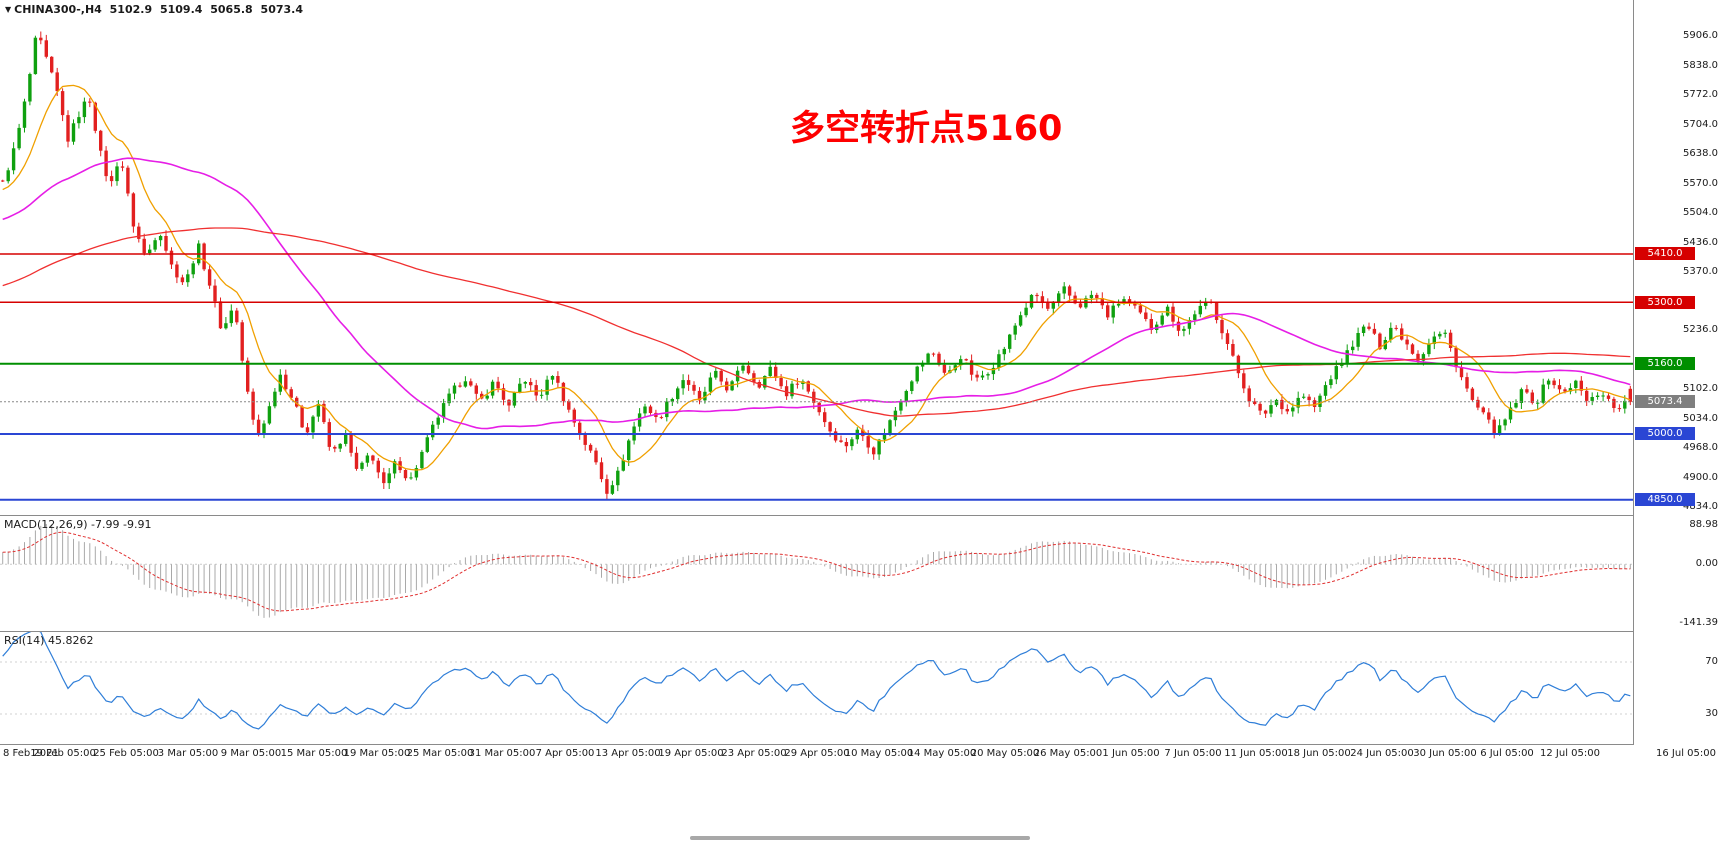  What do you see at coordinates (860, 838) in the screenshot?
I see `bottom-indicator-bar` at bounding box center [860, 838].